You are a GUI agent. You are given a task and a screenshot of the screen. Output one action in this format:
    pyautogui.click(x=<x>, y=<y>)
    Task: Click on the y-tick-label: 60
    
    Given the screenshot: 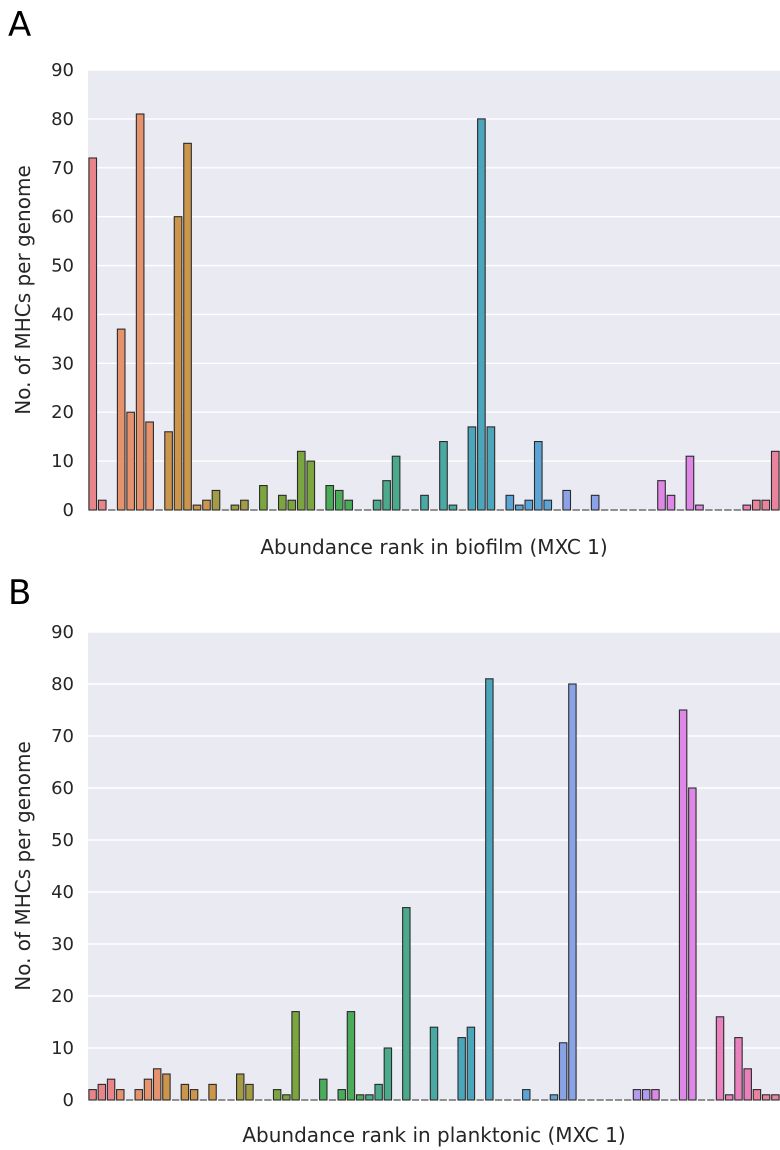 What is the action you would take?
    pyautogui.click(x=62, y=217)
    